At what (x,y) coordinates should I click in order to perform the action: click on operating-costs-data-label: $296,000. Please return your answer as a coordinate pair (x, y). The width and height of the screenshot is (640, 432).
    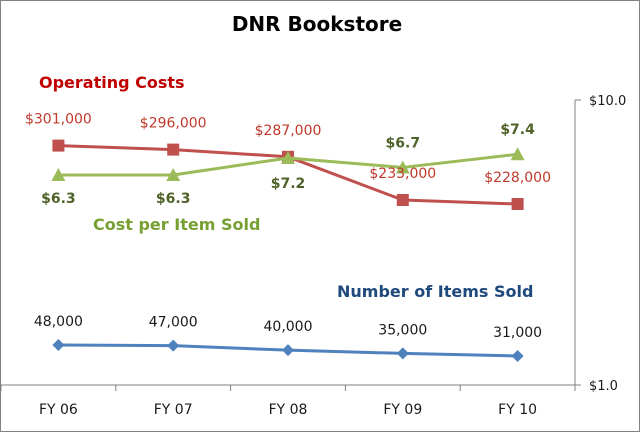
    Looking at the image, I should click on (173, 124).